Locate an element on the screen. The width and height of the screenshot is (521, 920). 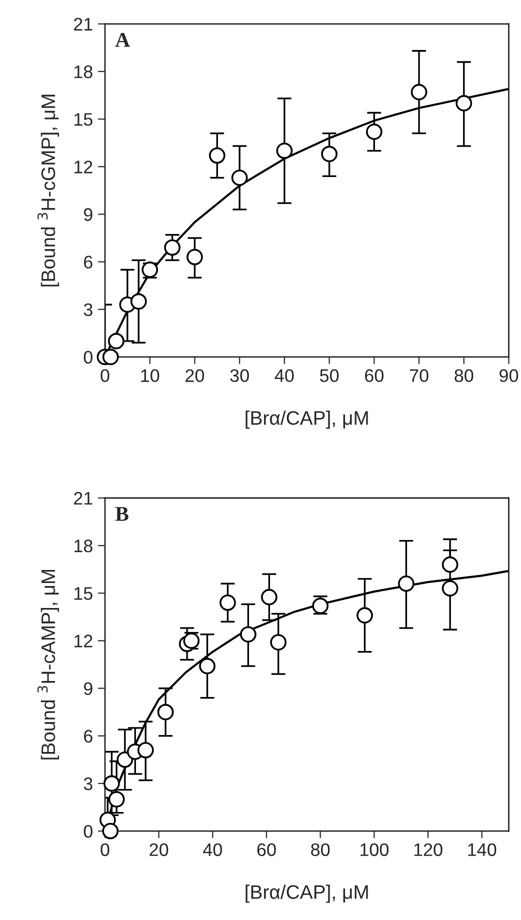
y-axis-title: [Bound $^{3}$H-cAMP], μM is located at coordinates (48, 665).